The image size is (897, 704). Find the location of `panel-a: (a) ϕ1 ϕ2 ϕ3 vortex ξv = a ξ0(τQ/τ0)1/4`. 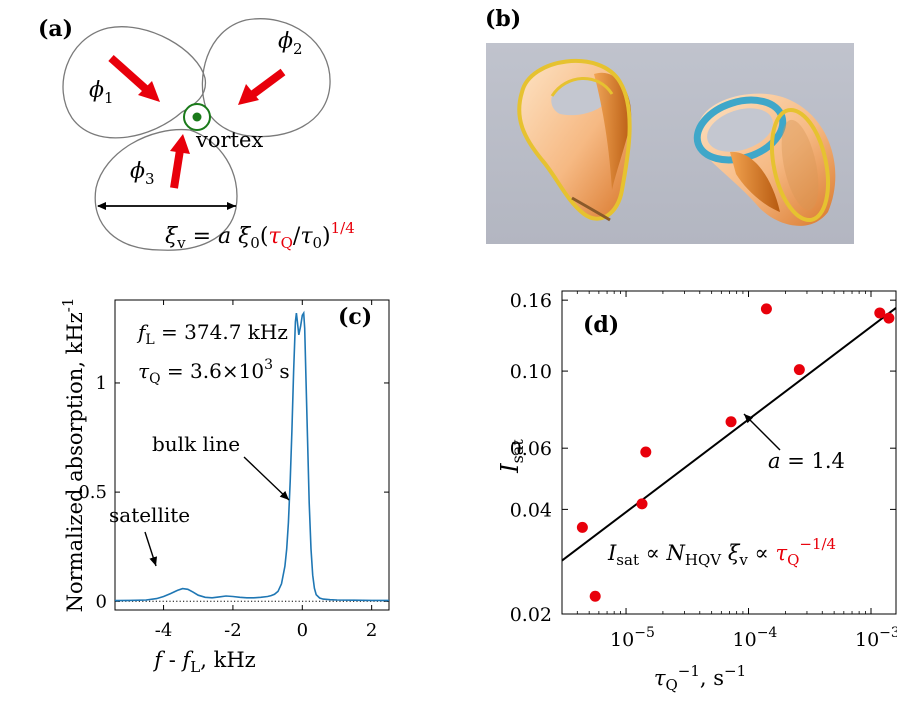

panel-a: (a) ϕ1 ϕ2 ϕ3 vortex ξv = a ξ0(τQ/τ0)1/4 is located at coordinates (196, 134).